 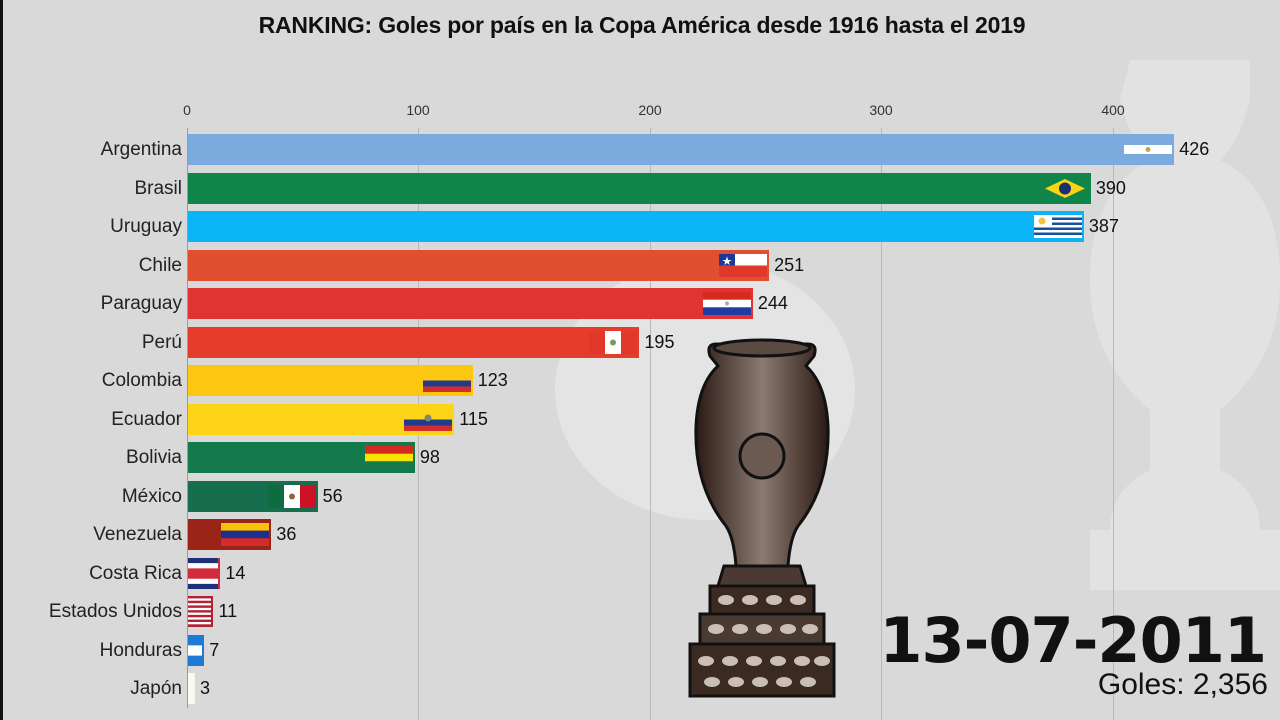 I want to click on uruguay-flag-icon, so click(x=1057, y=226).